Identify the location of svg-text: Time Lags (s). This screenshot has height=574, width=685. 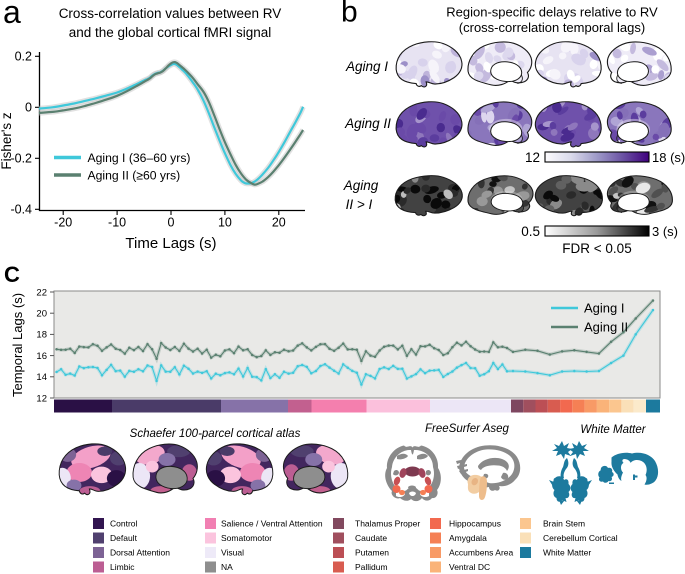
(170, 243).